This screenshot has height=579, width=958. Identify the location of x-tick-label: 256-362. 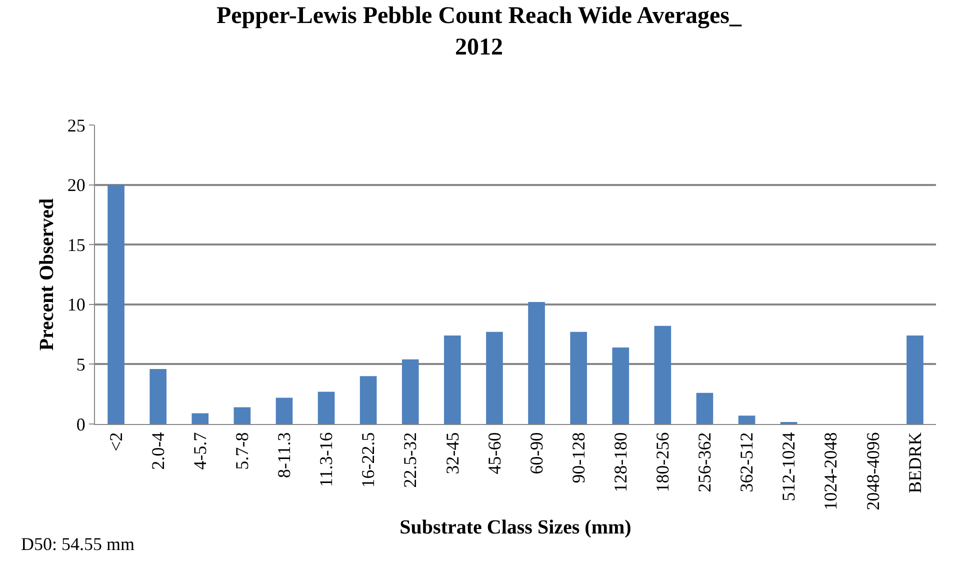
(704, 462).